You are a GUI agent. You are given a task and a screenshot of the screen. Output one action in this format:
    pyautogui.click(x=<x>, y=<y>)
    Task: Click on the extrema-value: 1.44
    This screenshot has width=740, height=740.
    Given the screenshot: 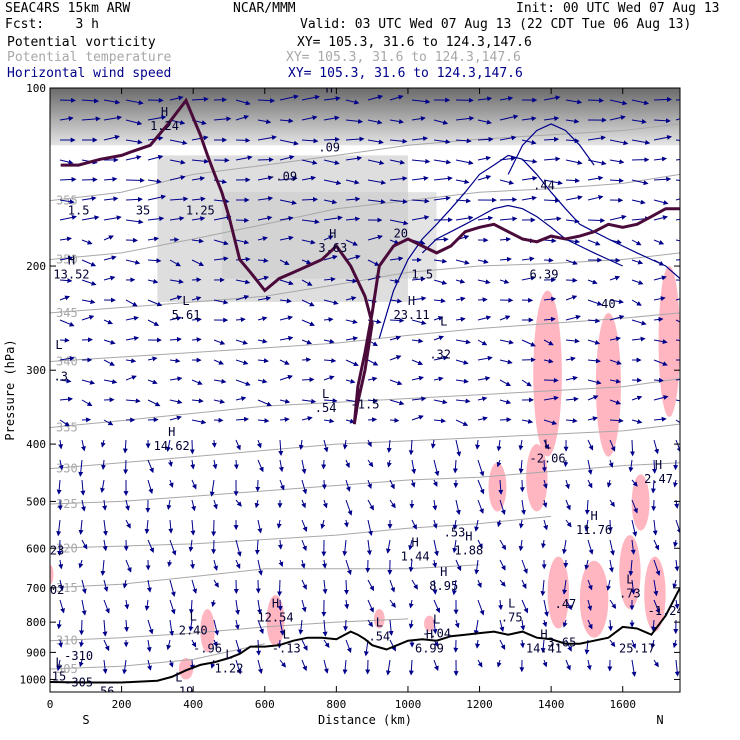 What is the action you would take?
    pyautogui.click(x=415, y=557)
    